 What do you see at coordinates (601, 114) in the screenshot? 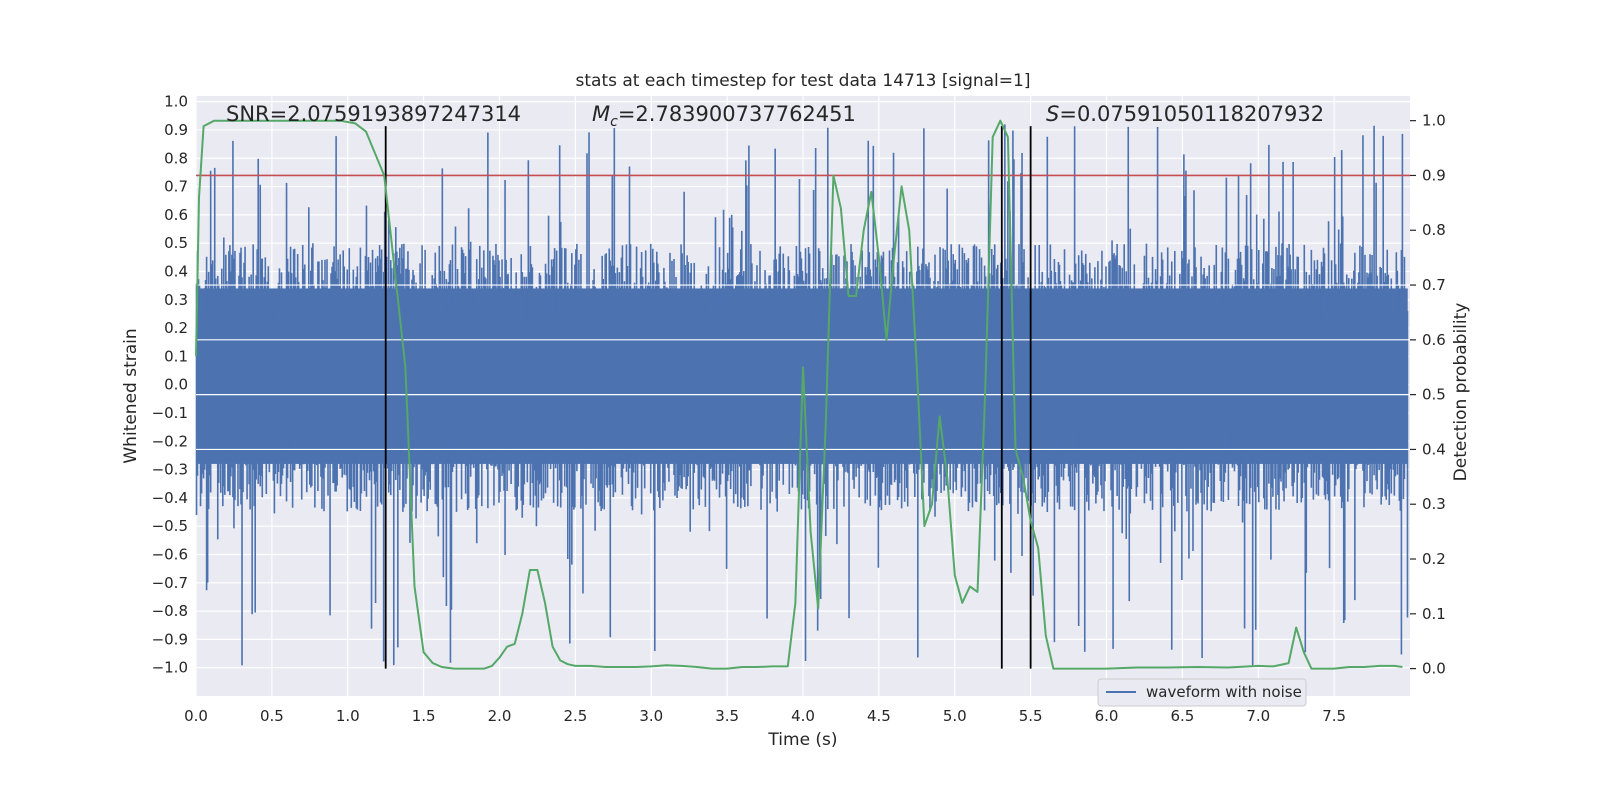
I see `chirp-mass-symbol: M` at bounding box center [601, 114].